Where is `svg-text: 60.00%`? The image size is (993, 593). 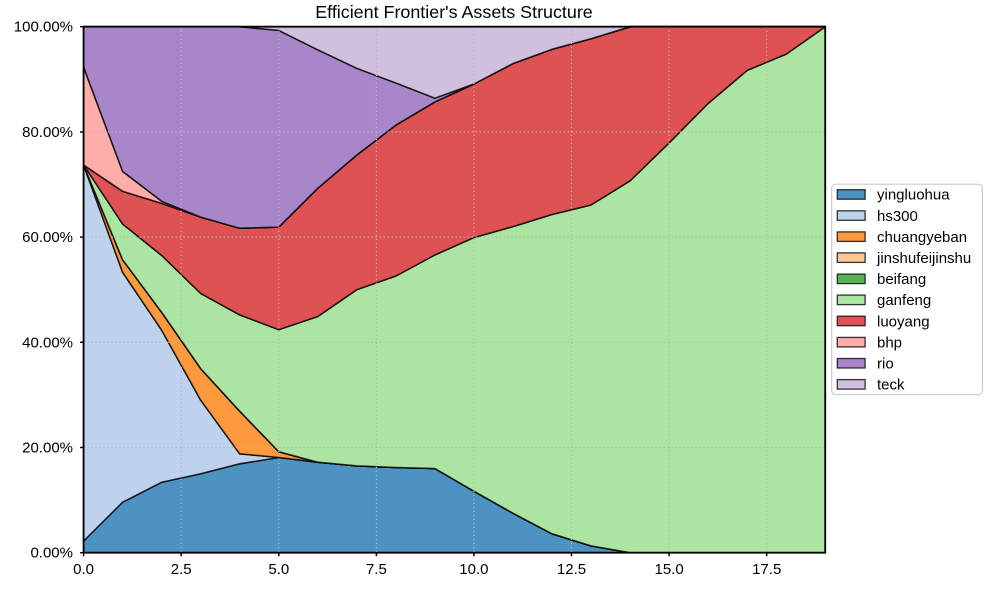
svg-text: 60.00% is located at coordinates (47, 237).